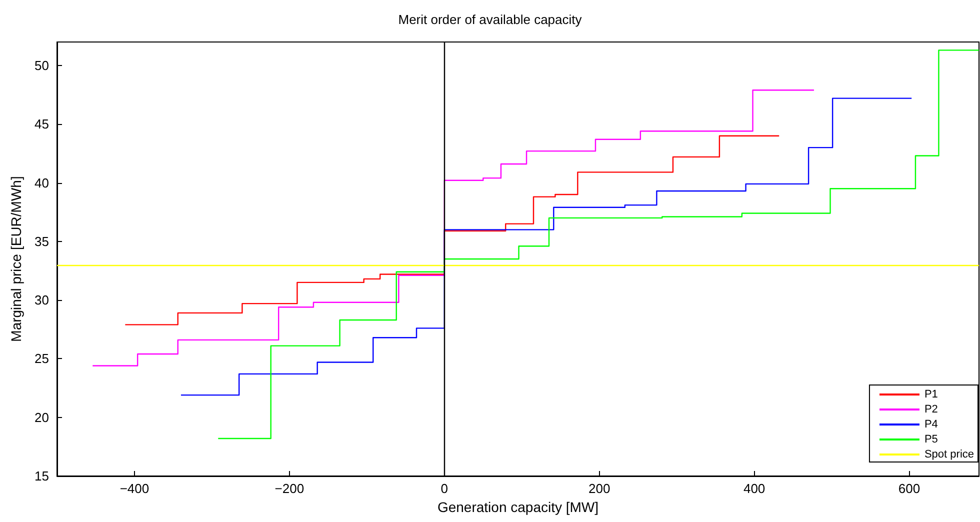 This screenshot has height=522, width=980. I want to click on y-tick-label: 20, so click(41, 417).